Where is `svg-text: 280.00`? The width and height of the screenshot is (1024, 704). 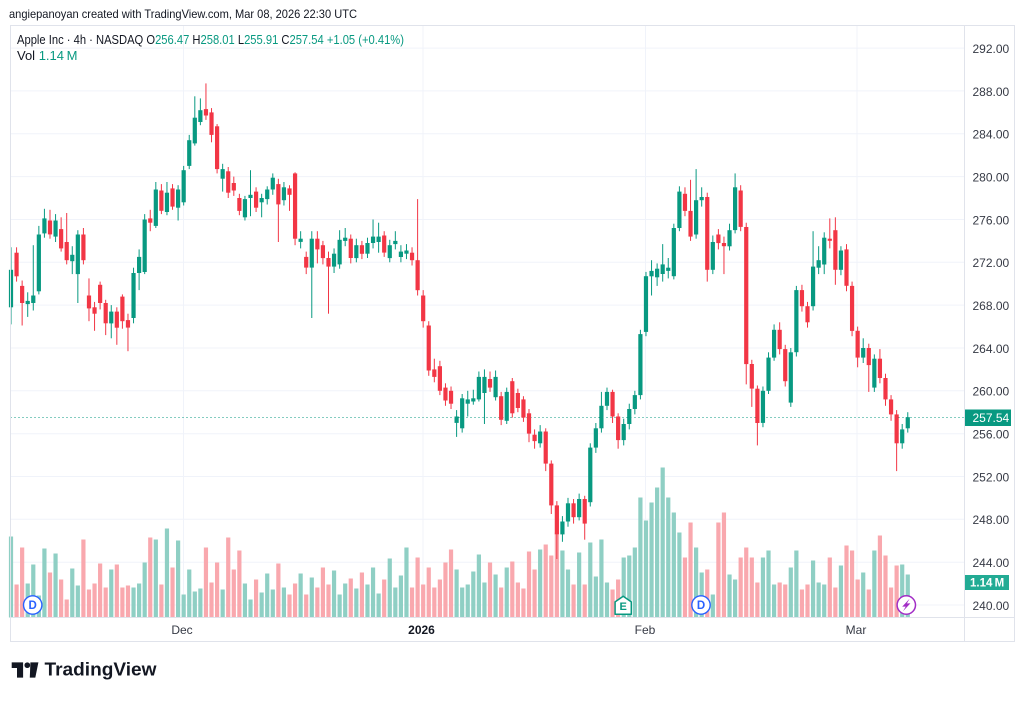
svg-text: 280.00 is located at coordinates (991, 178).